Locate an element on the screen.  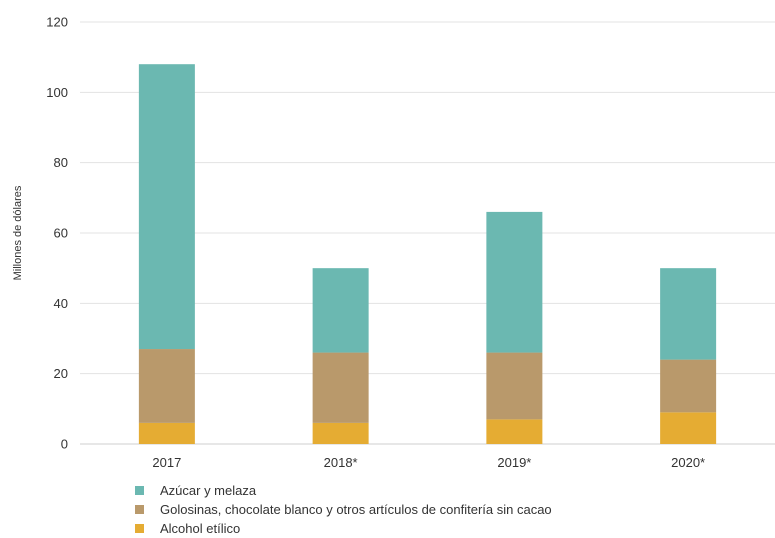
legend-item: Alcohol etílico is located at coordinates (343, 528).